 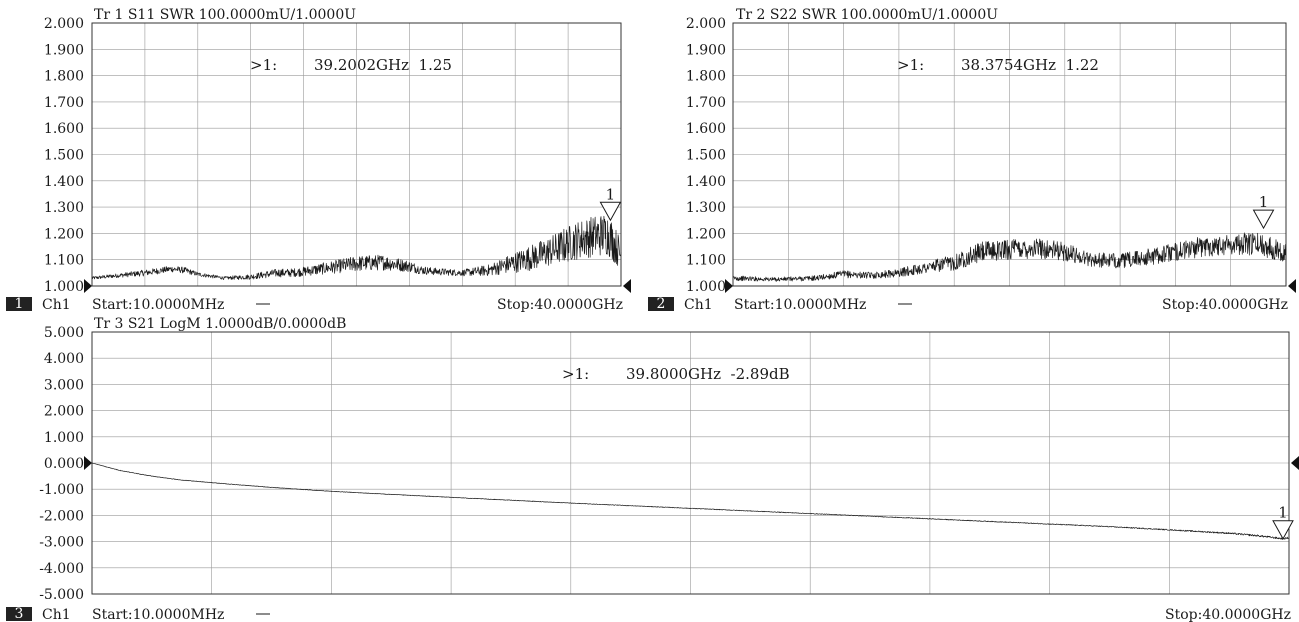 What do you see at coordinates (64, 385) in the screenshot?
I see `y-tick-label: 3.000` at bounding box center [64, 385].